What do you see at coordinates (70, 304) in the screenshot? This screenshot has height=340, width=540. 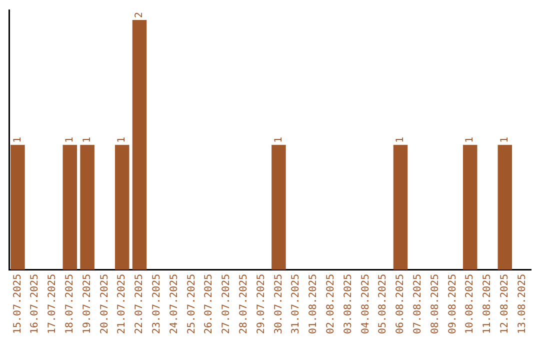 I see `x-tick-label: 18.07.2025` at bounding box center [70, 304].